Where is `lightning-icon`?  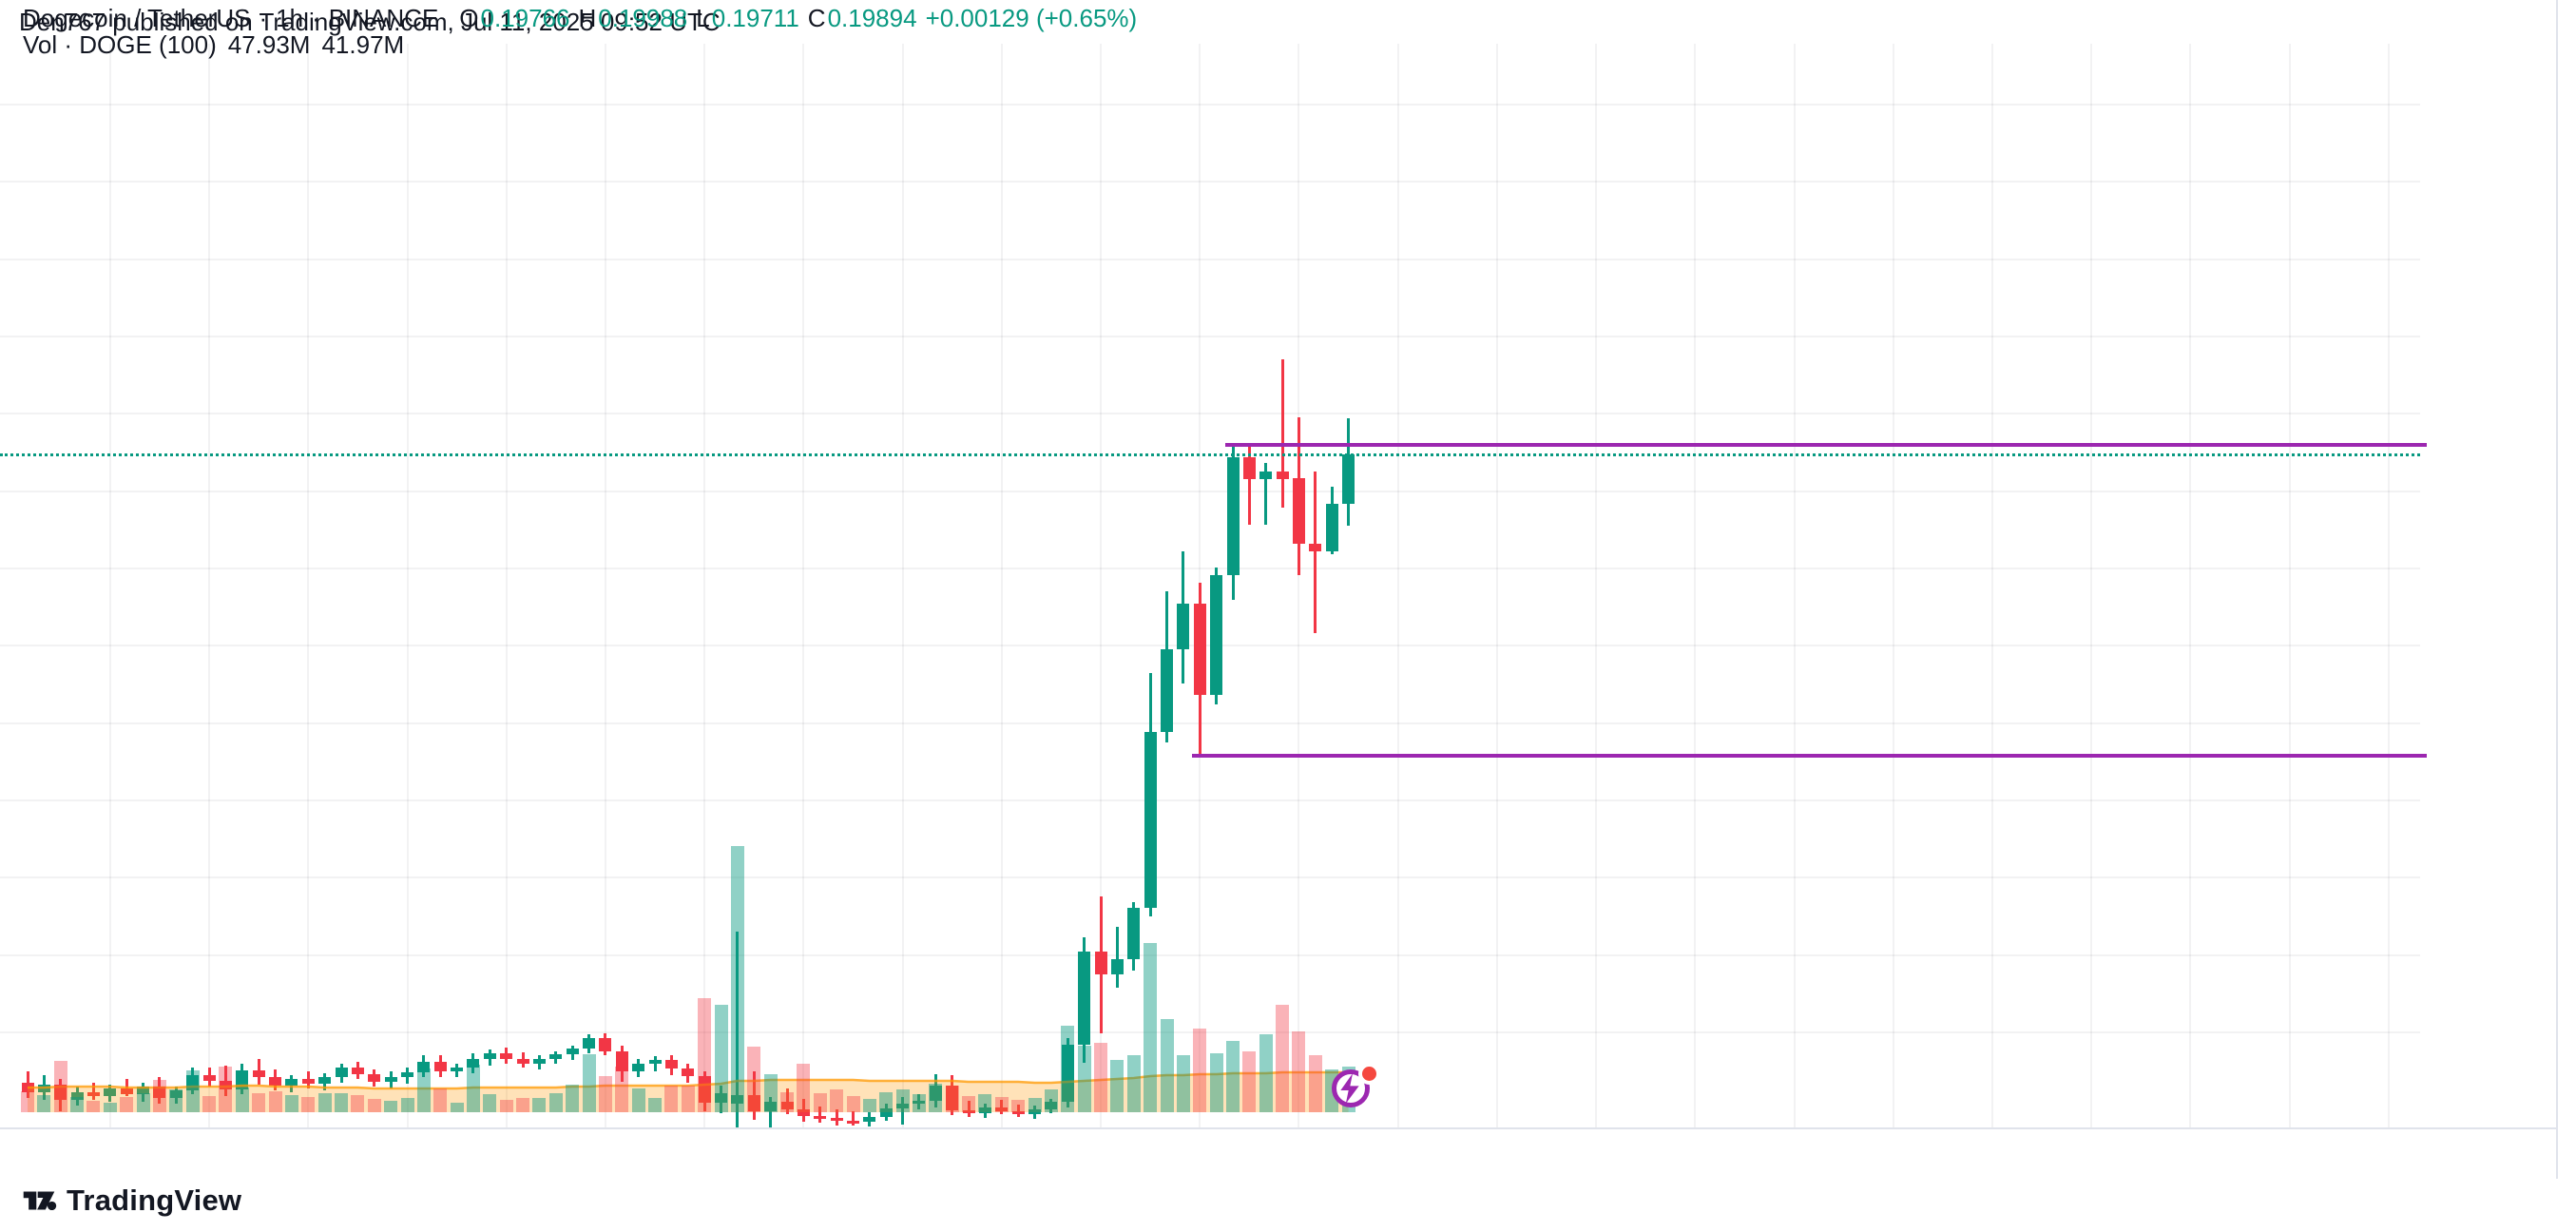
lightning-icon is located at coordinates (1349, 1088).